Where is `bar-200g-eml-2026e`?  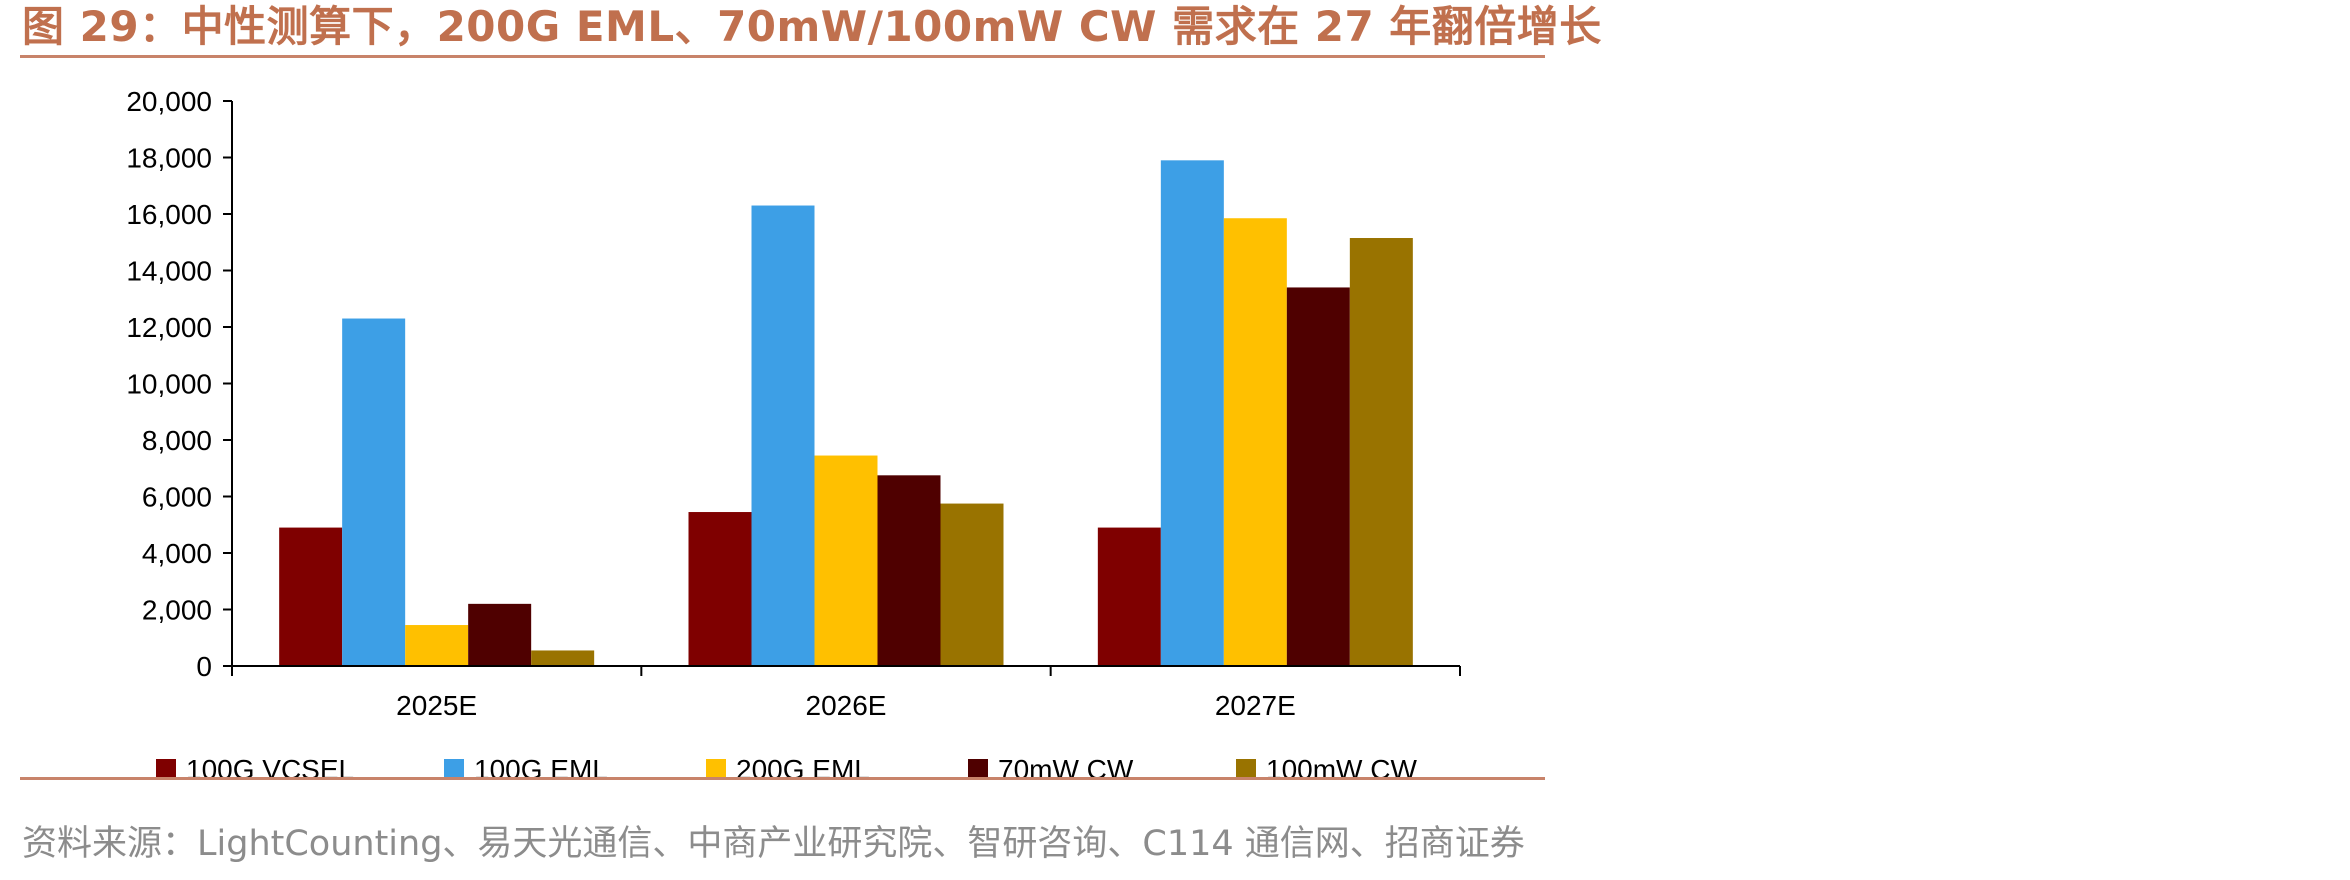
bar-200g-eml-2026e is located at coordinates (846, 560).